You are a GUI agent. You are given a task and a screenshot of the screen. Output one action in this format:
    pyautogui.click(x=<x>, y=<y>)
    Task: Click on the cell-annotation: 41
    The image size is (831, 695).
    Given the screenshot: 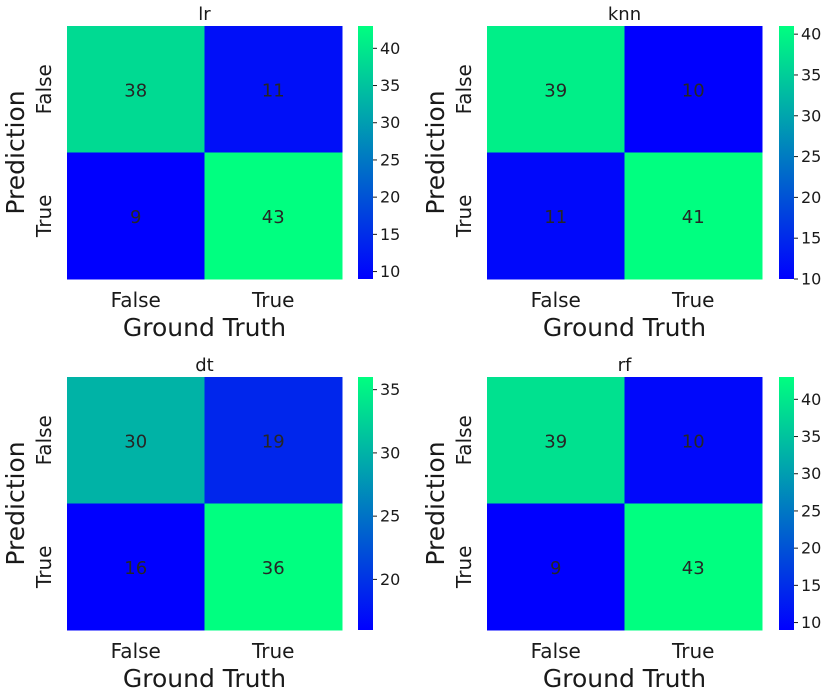 What is the action you would take?
    pyautogui.click(x=693, y=217)
    